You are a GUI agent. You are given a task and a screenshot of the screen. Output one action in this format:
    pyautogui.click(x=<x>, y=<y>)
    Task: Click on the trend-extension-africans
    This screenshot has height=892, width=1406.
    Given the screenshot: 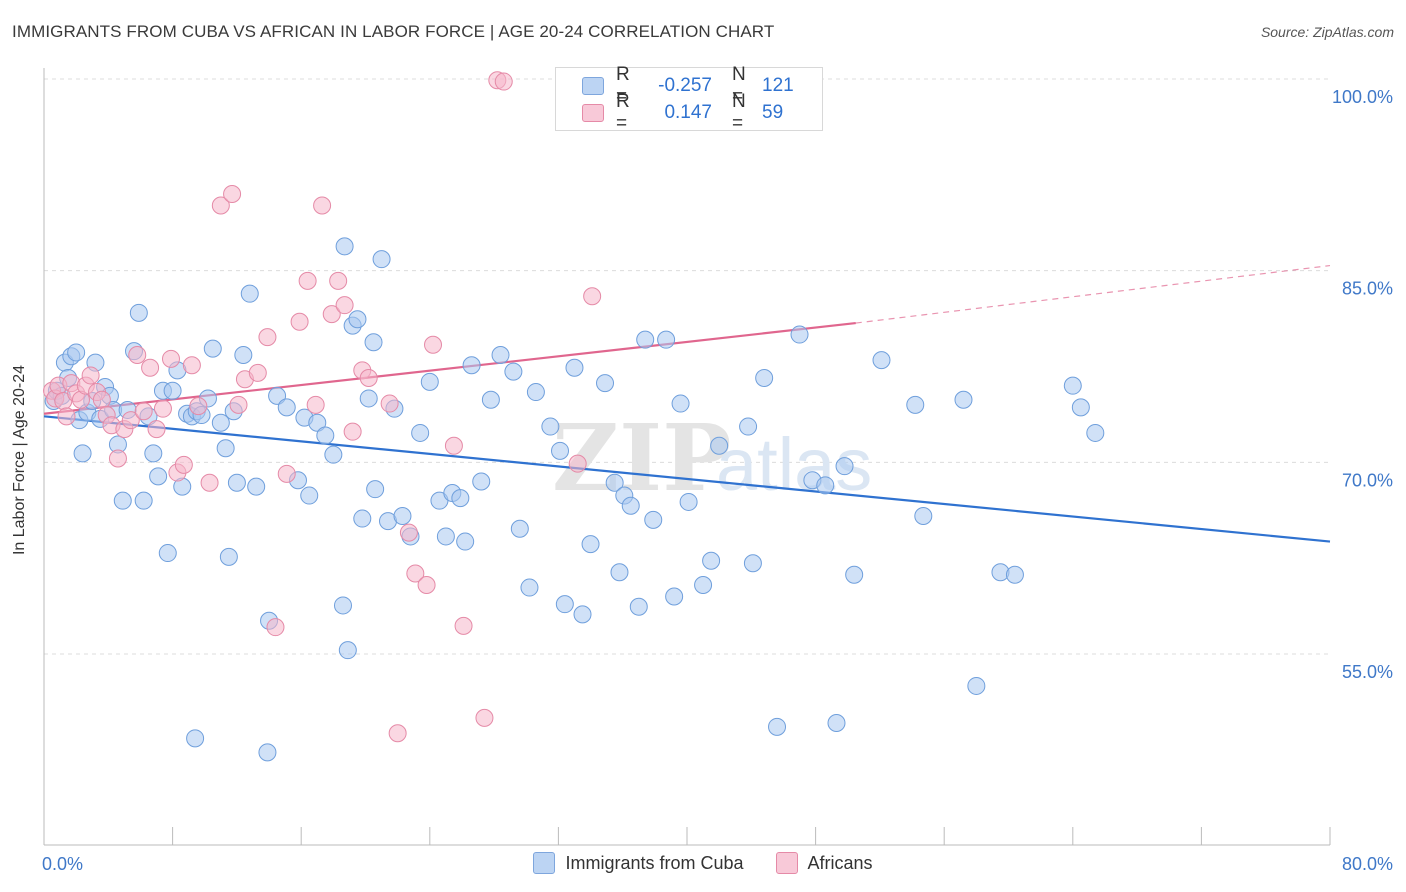 What is the action you would take?
    pyautogui.click(x=1093, y=294)
    